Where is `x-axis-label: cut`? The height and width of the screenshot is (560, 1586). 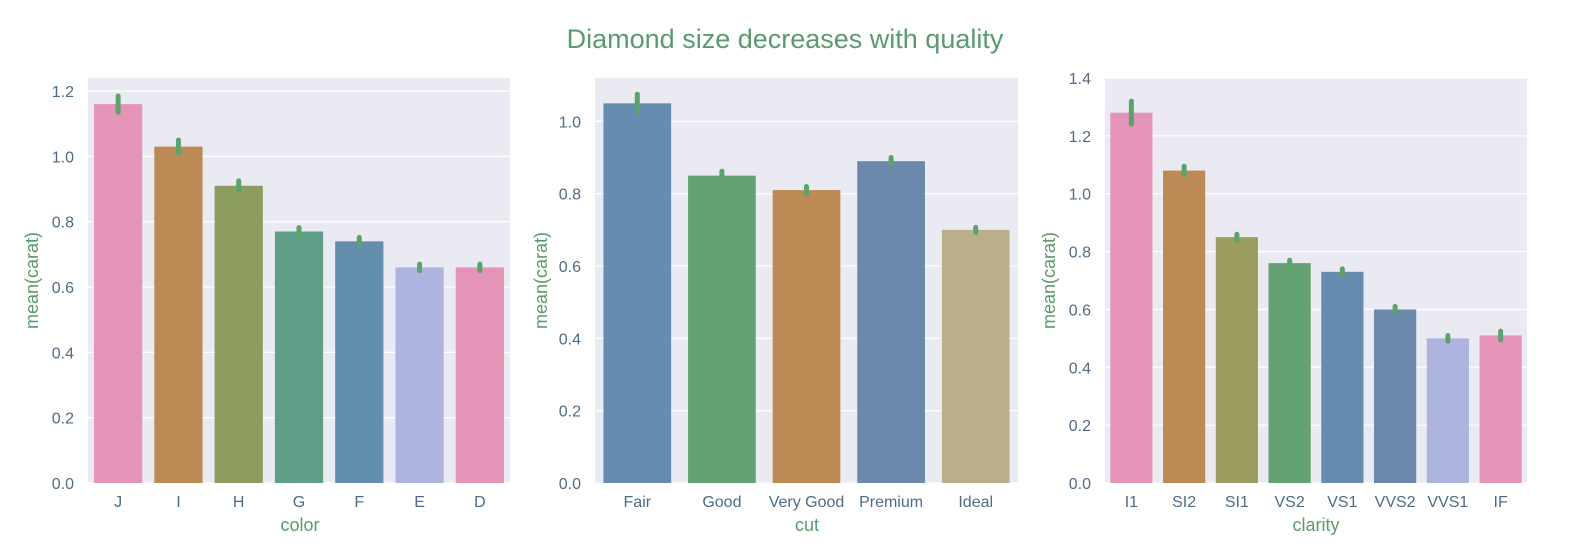
x-axis-label: cut is located at coordinates (807, 525).